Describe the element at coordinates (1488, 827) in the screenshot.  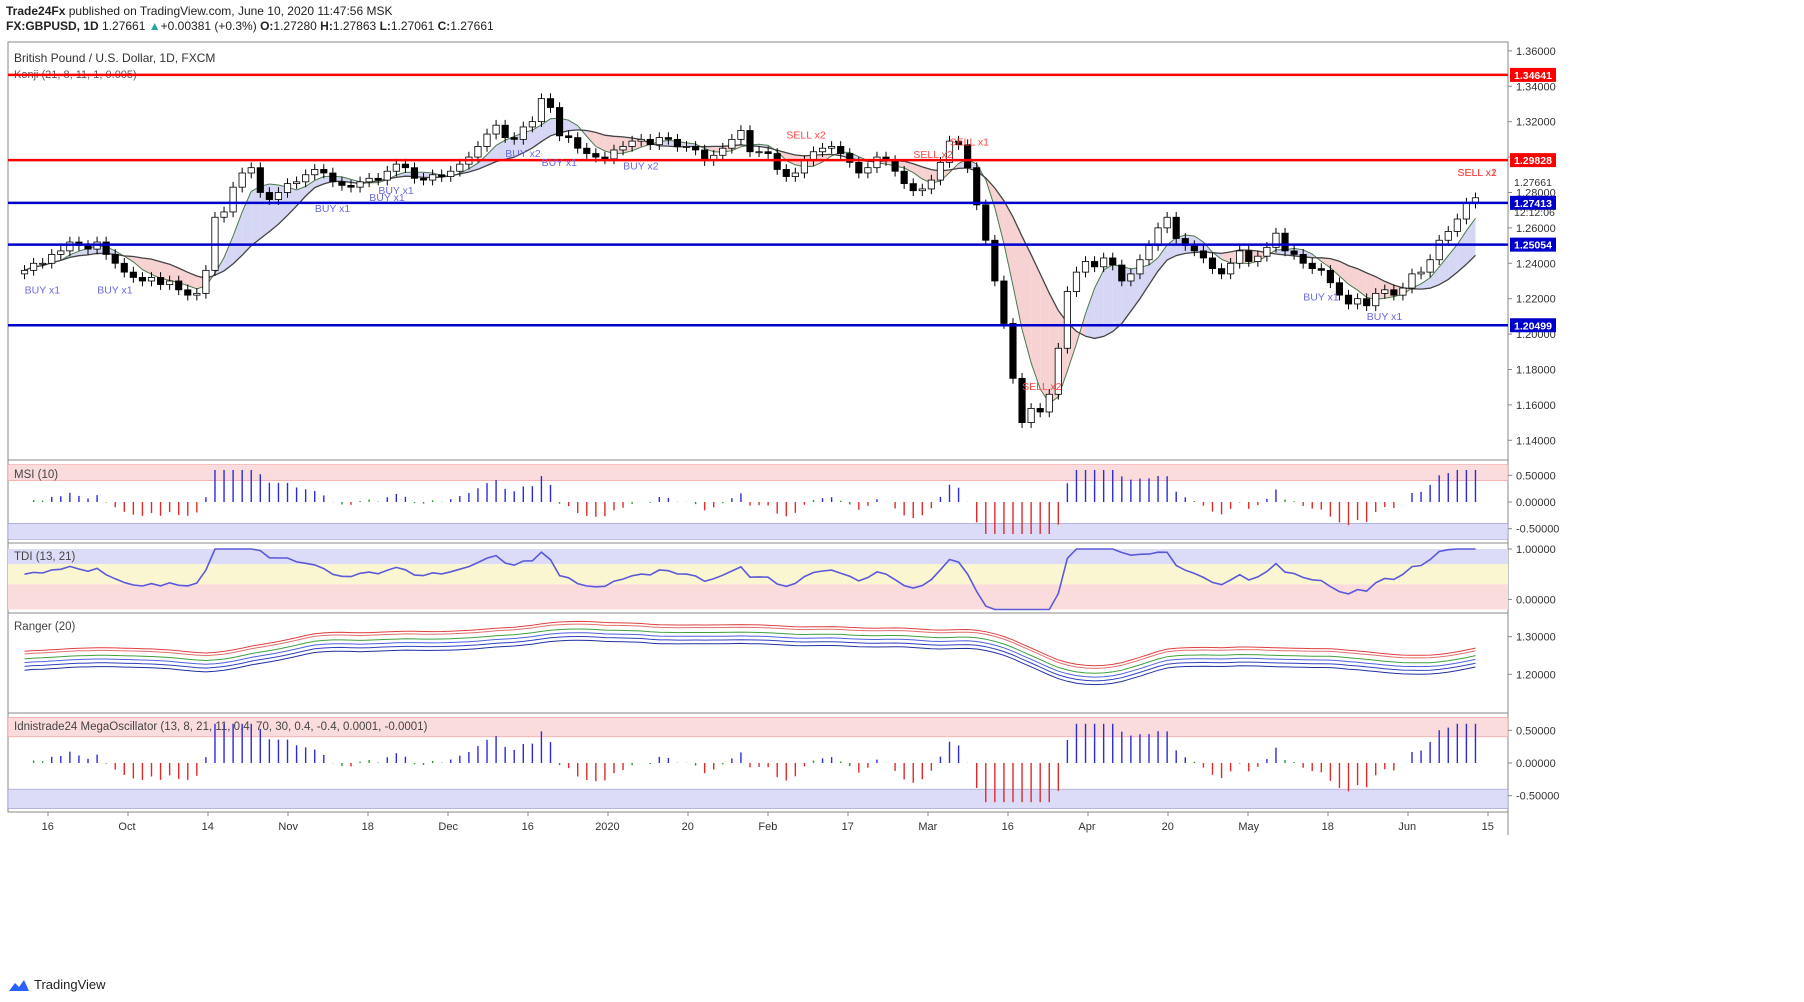
I see `time-tick-label: 15` at that location.